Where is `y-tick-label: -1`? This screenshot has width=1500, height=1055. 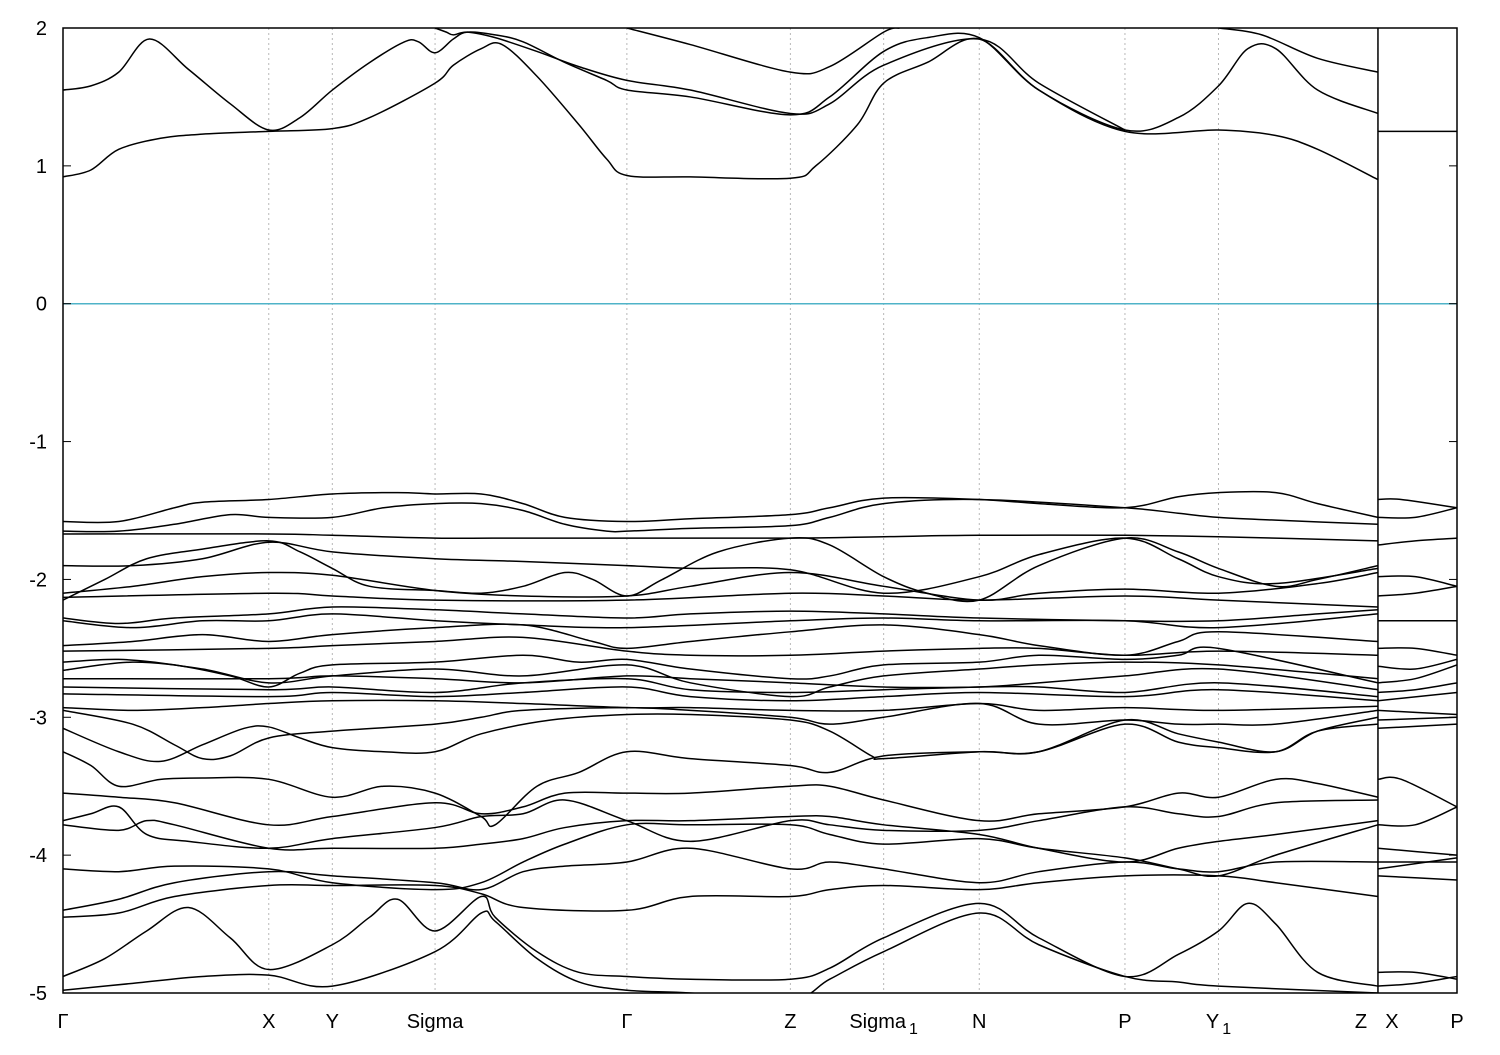
y-tick-label: -1 is located at coordinates (38, 443).